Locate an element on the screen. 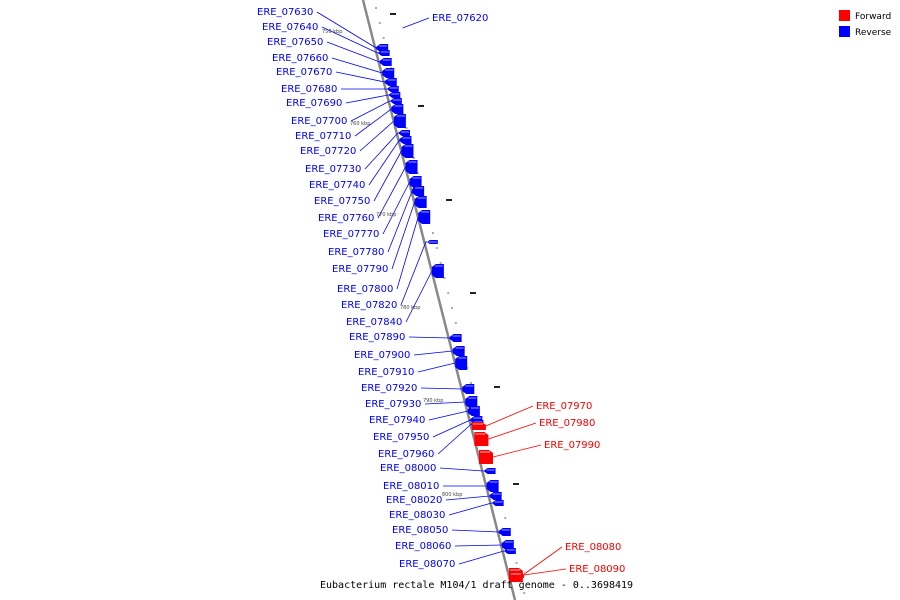 This screenshot has width=900, height=600. gene-label: ERE_07790 is located at coordinates (360, 269).